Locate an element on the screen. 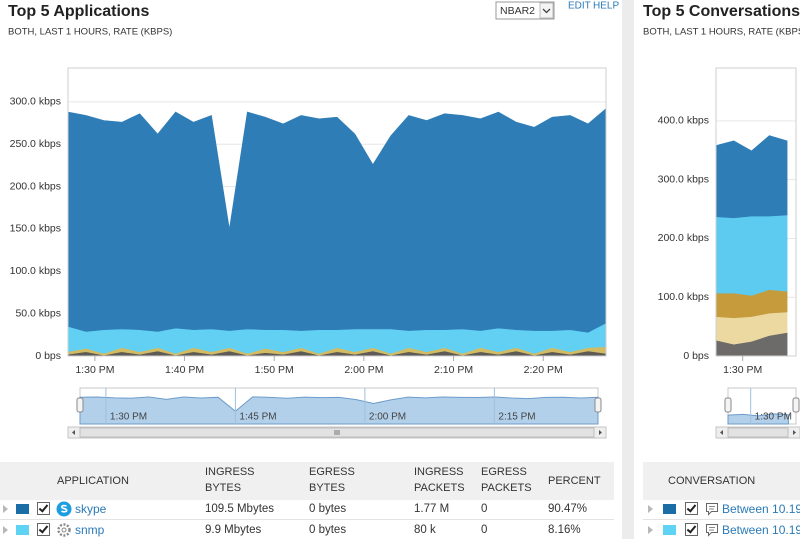  column-header: APPLICATION is located at coordinates (93, 481).